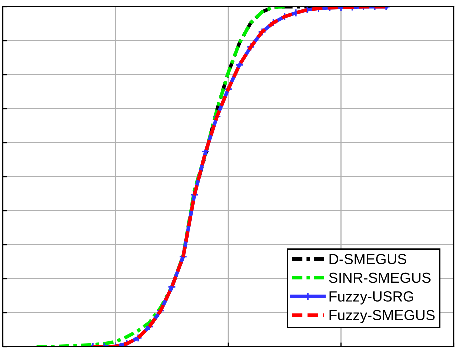 The image size is (457, 351). Describe the element at coordinates (380, 278) in the screenshot. I see `legend-label: SINR-SMEGUS` at that location.